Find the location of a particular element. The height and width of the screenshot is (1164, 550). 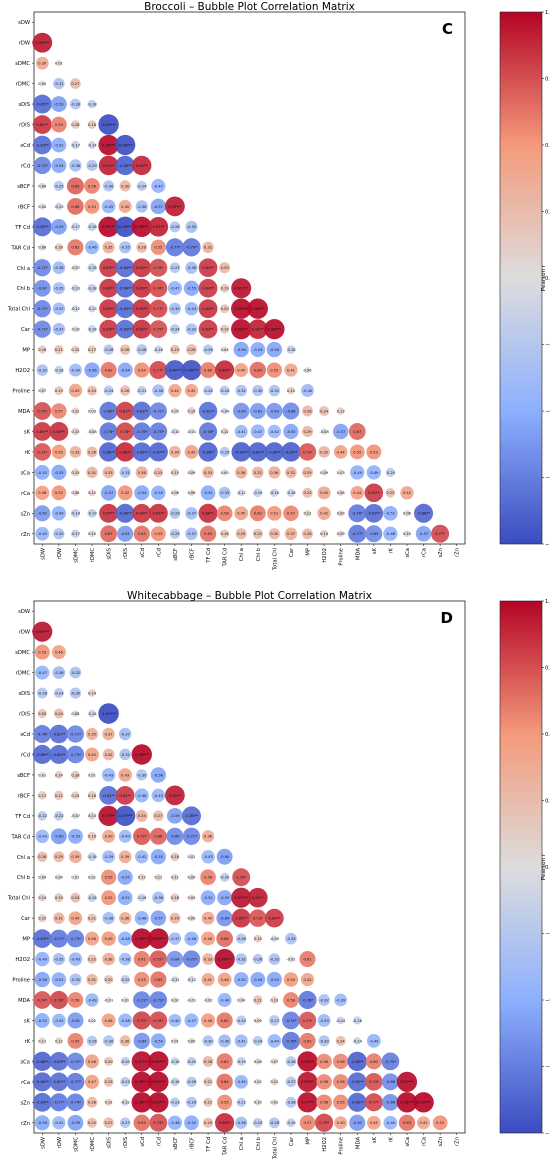

bubble-value-label: -0.40 is located at coordinates (225, 1041).